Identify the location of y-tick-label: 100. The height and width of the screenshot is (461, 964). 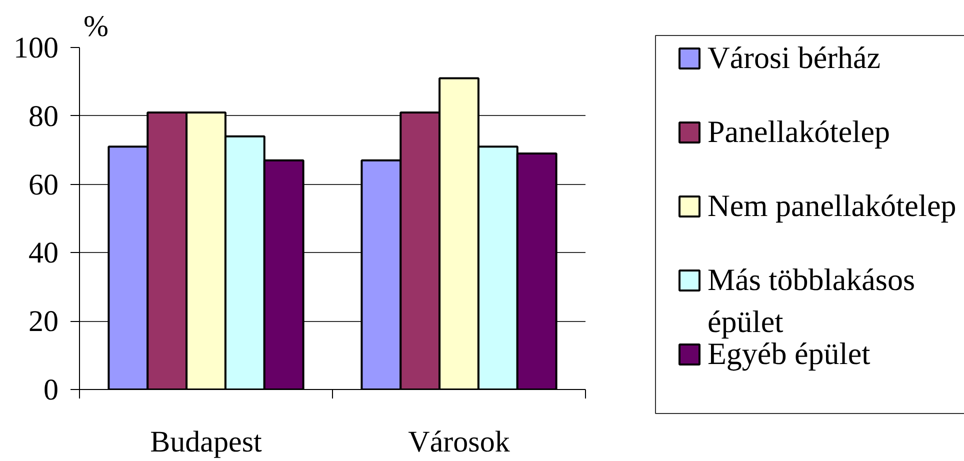
(36, 48).